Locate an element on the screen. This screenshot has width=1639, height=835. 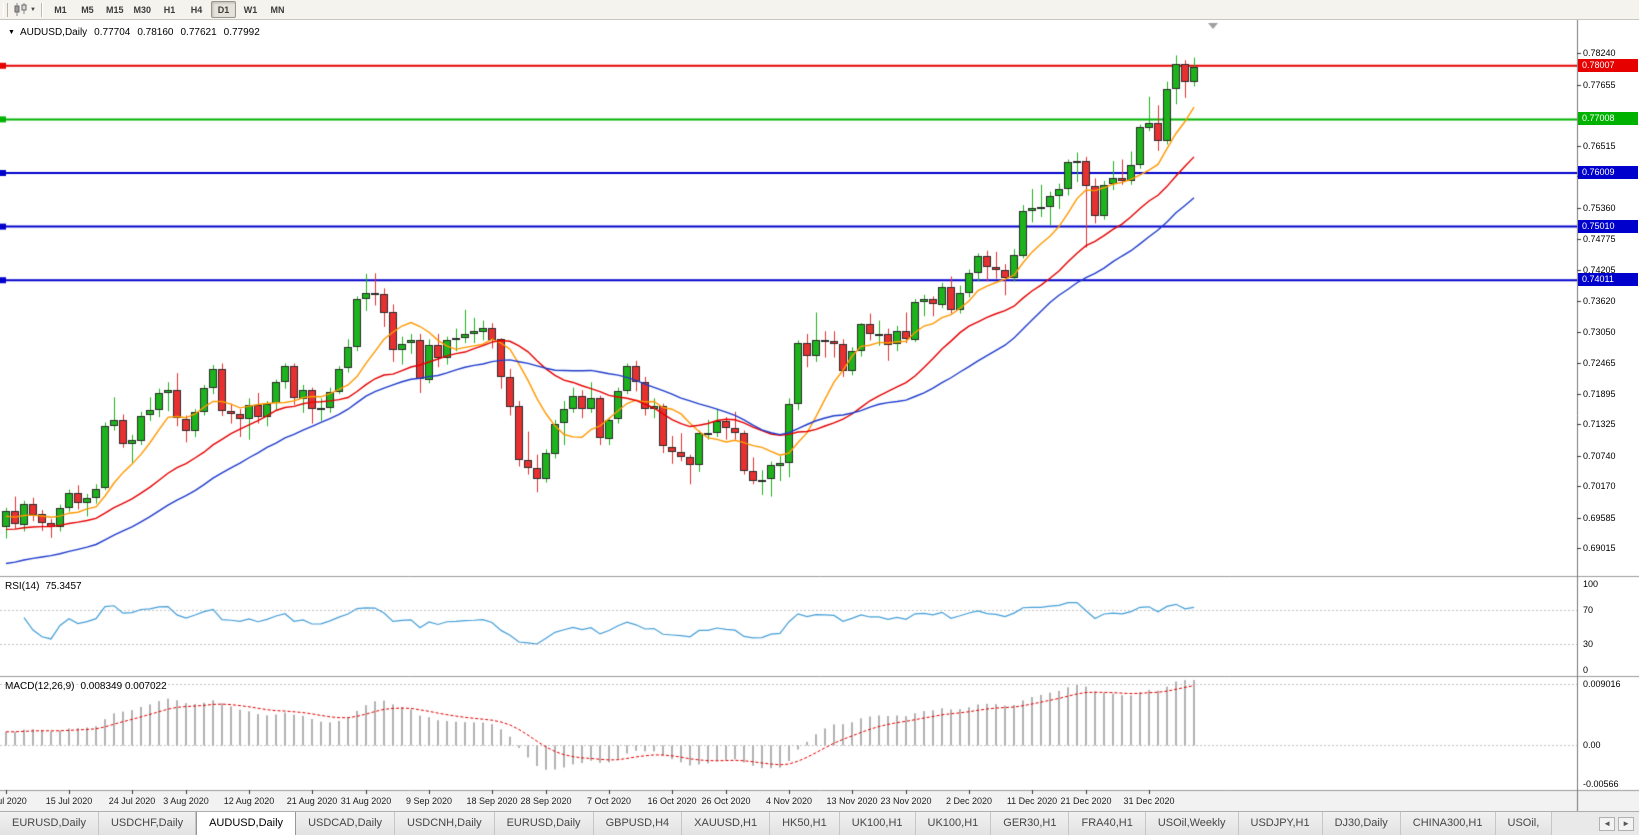
date-label: 21 Dec 2020 is located at coordinates (1086, 801).